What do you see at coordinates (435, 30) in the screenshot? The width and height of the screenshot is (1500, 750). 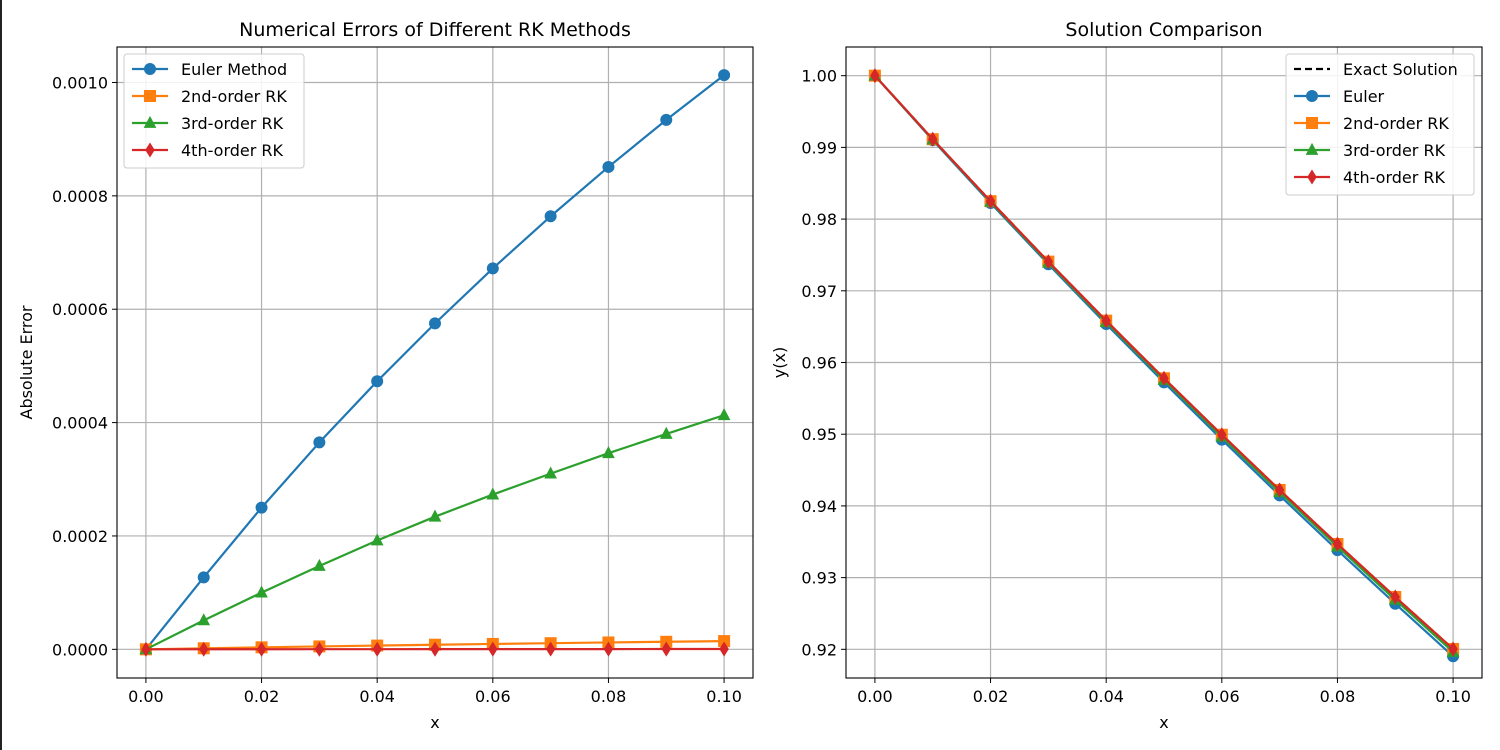 I see `chart-1-title: Numerical Errors of Different RK Methods` at bounding box center [435, 30].